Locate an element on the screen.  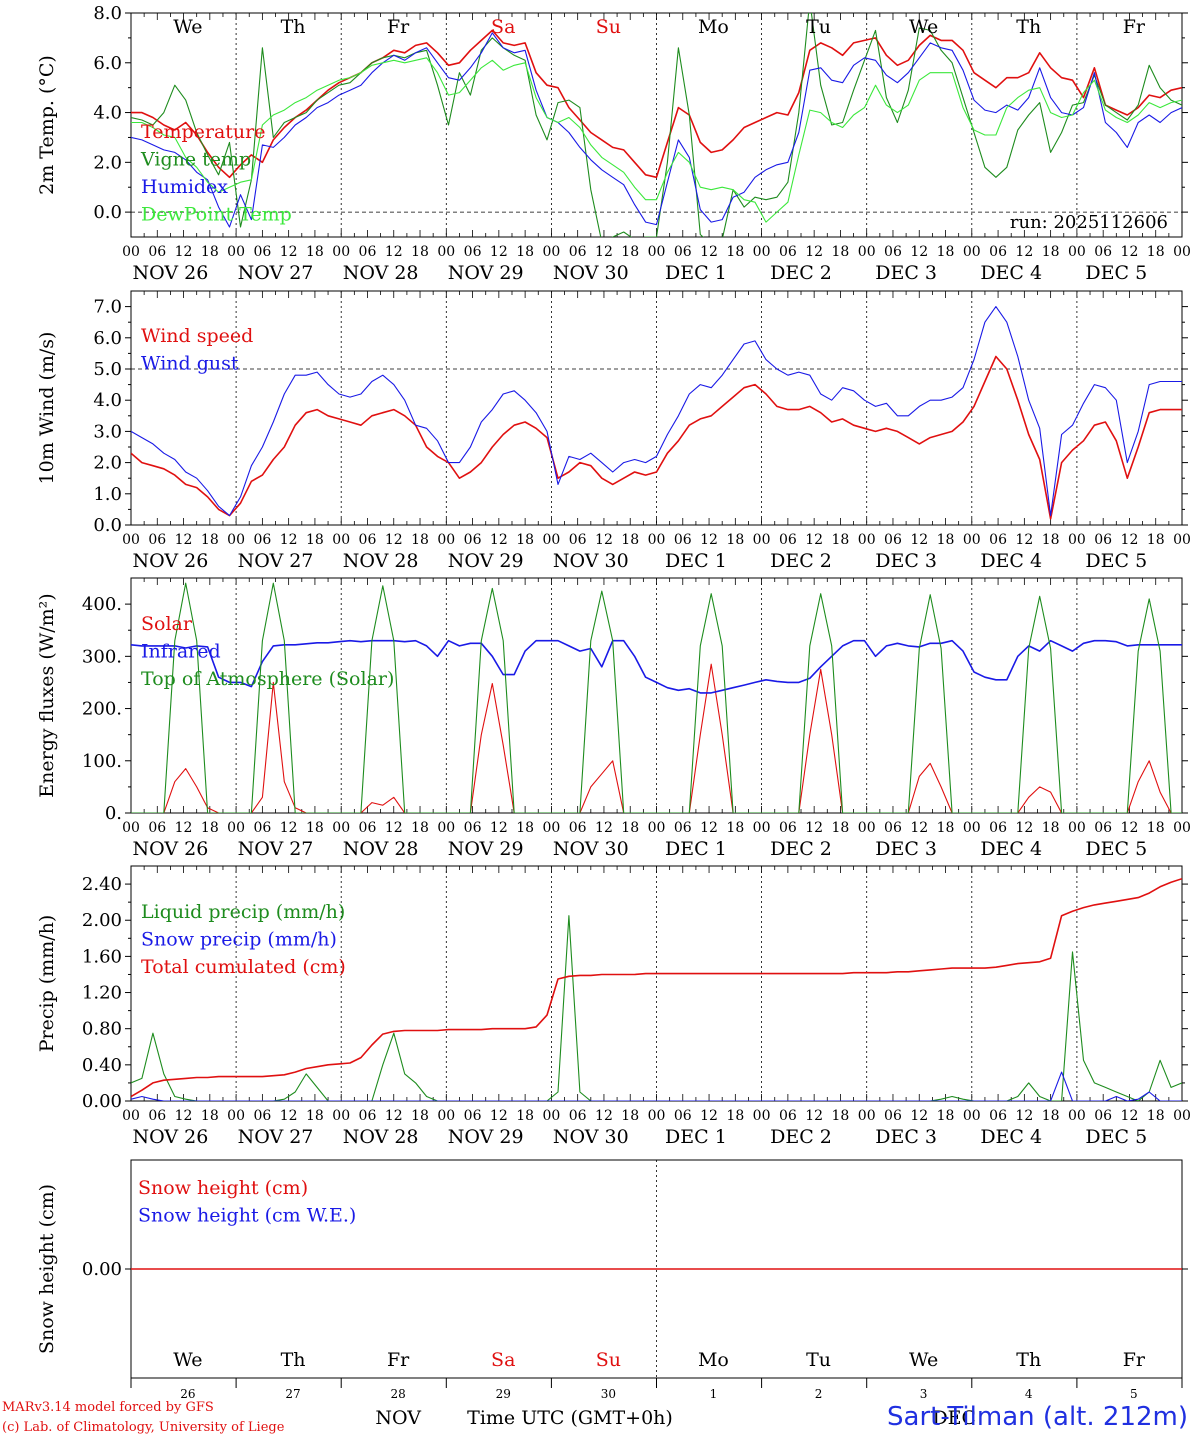
series-line-total-cumulated-cm- is located at coordinates (656, 987).